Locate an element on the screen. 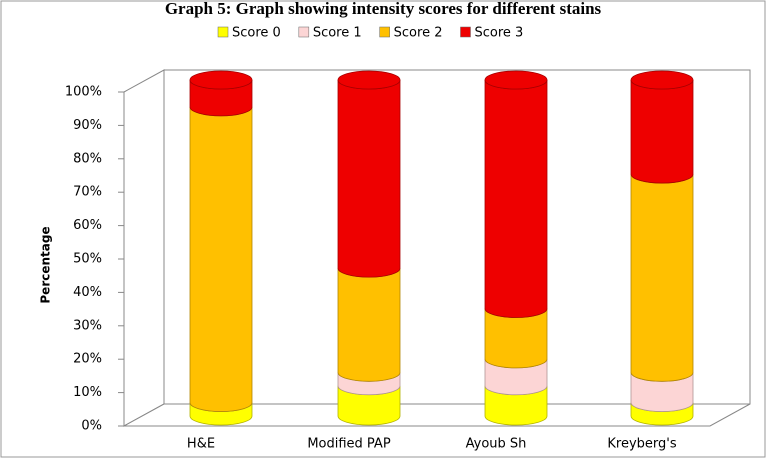 The width and height of the screenshot is (766, 458). y-tick-label: 30% is located at coordinates (87, 325).